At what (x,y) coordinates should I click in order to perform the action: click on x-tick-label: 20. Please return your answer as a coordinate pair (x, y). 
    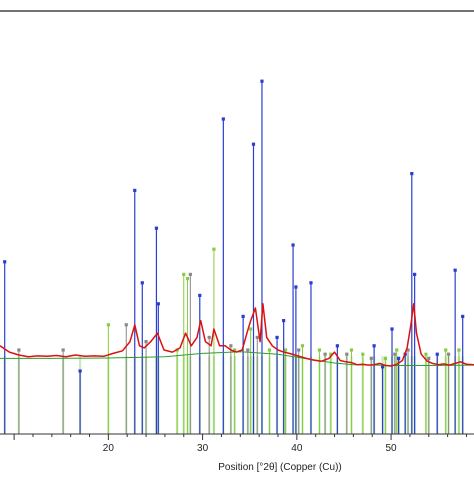
    Looking at the image, I should click on (109, 448).